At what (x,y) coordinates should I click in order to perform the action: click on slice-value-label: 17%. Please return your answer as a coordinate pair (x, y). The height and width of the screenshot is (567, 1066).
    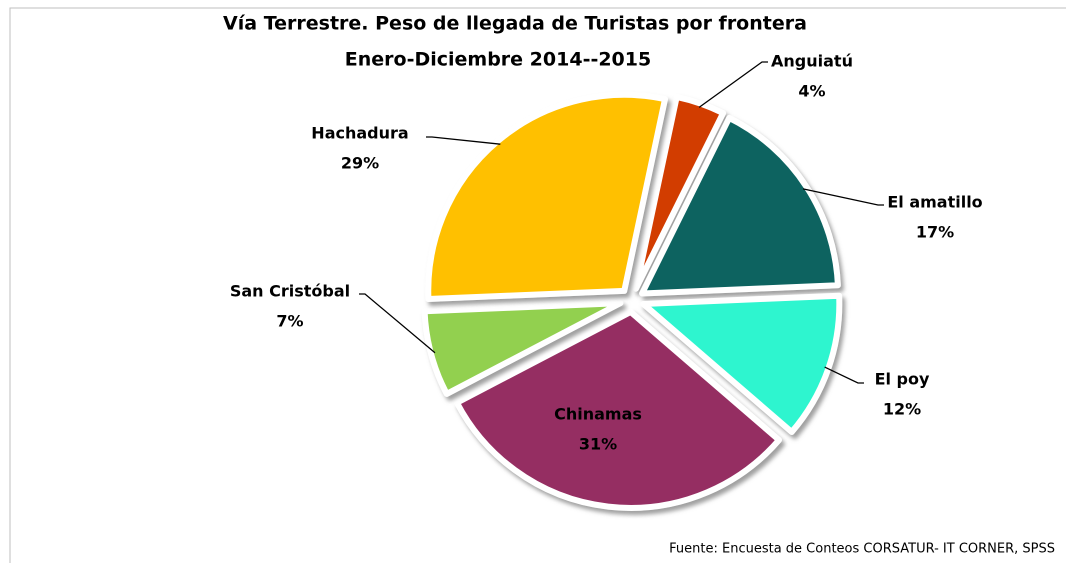
    Looking at the image, I should click on (935, 232).